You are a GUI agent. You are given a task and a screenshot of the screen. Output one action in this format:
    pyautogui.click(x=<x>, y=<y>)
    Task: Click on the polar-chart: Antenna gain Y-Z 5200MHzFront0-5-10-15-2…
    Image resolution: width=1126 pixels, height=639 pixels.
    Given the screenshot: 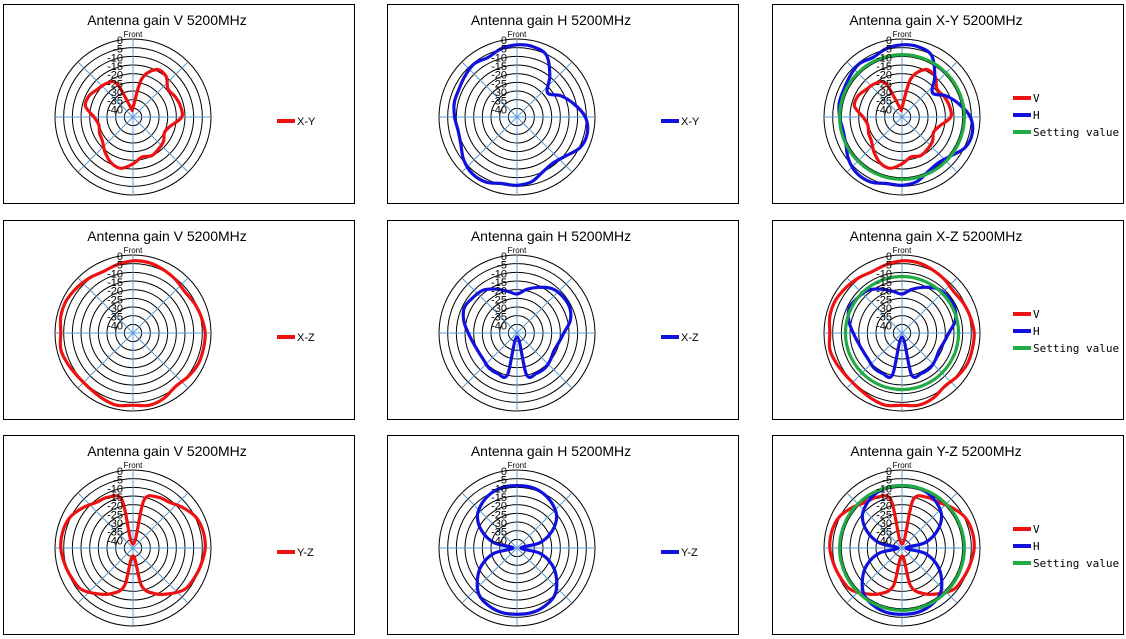 What is the action you would take?
    pyautogui.click(x=971, y=535)
    